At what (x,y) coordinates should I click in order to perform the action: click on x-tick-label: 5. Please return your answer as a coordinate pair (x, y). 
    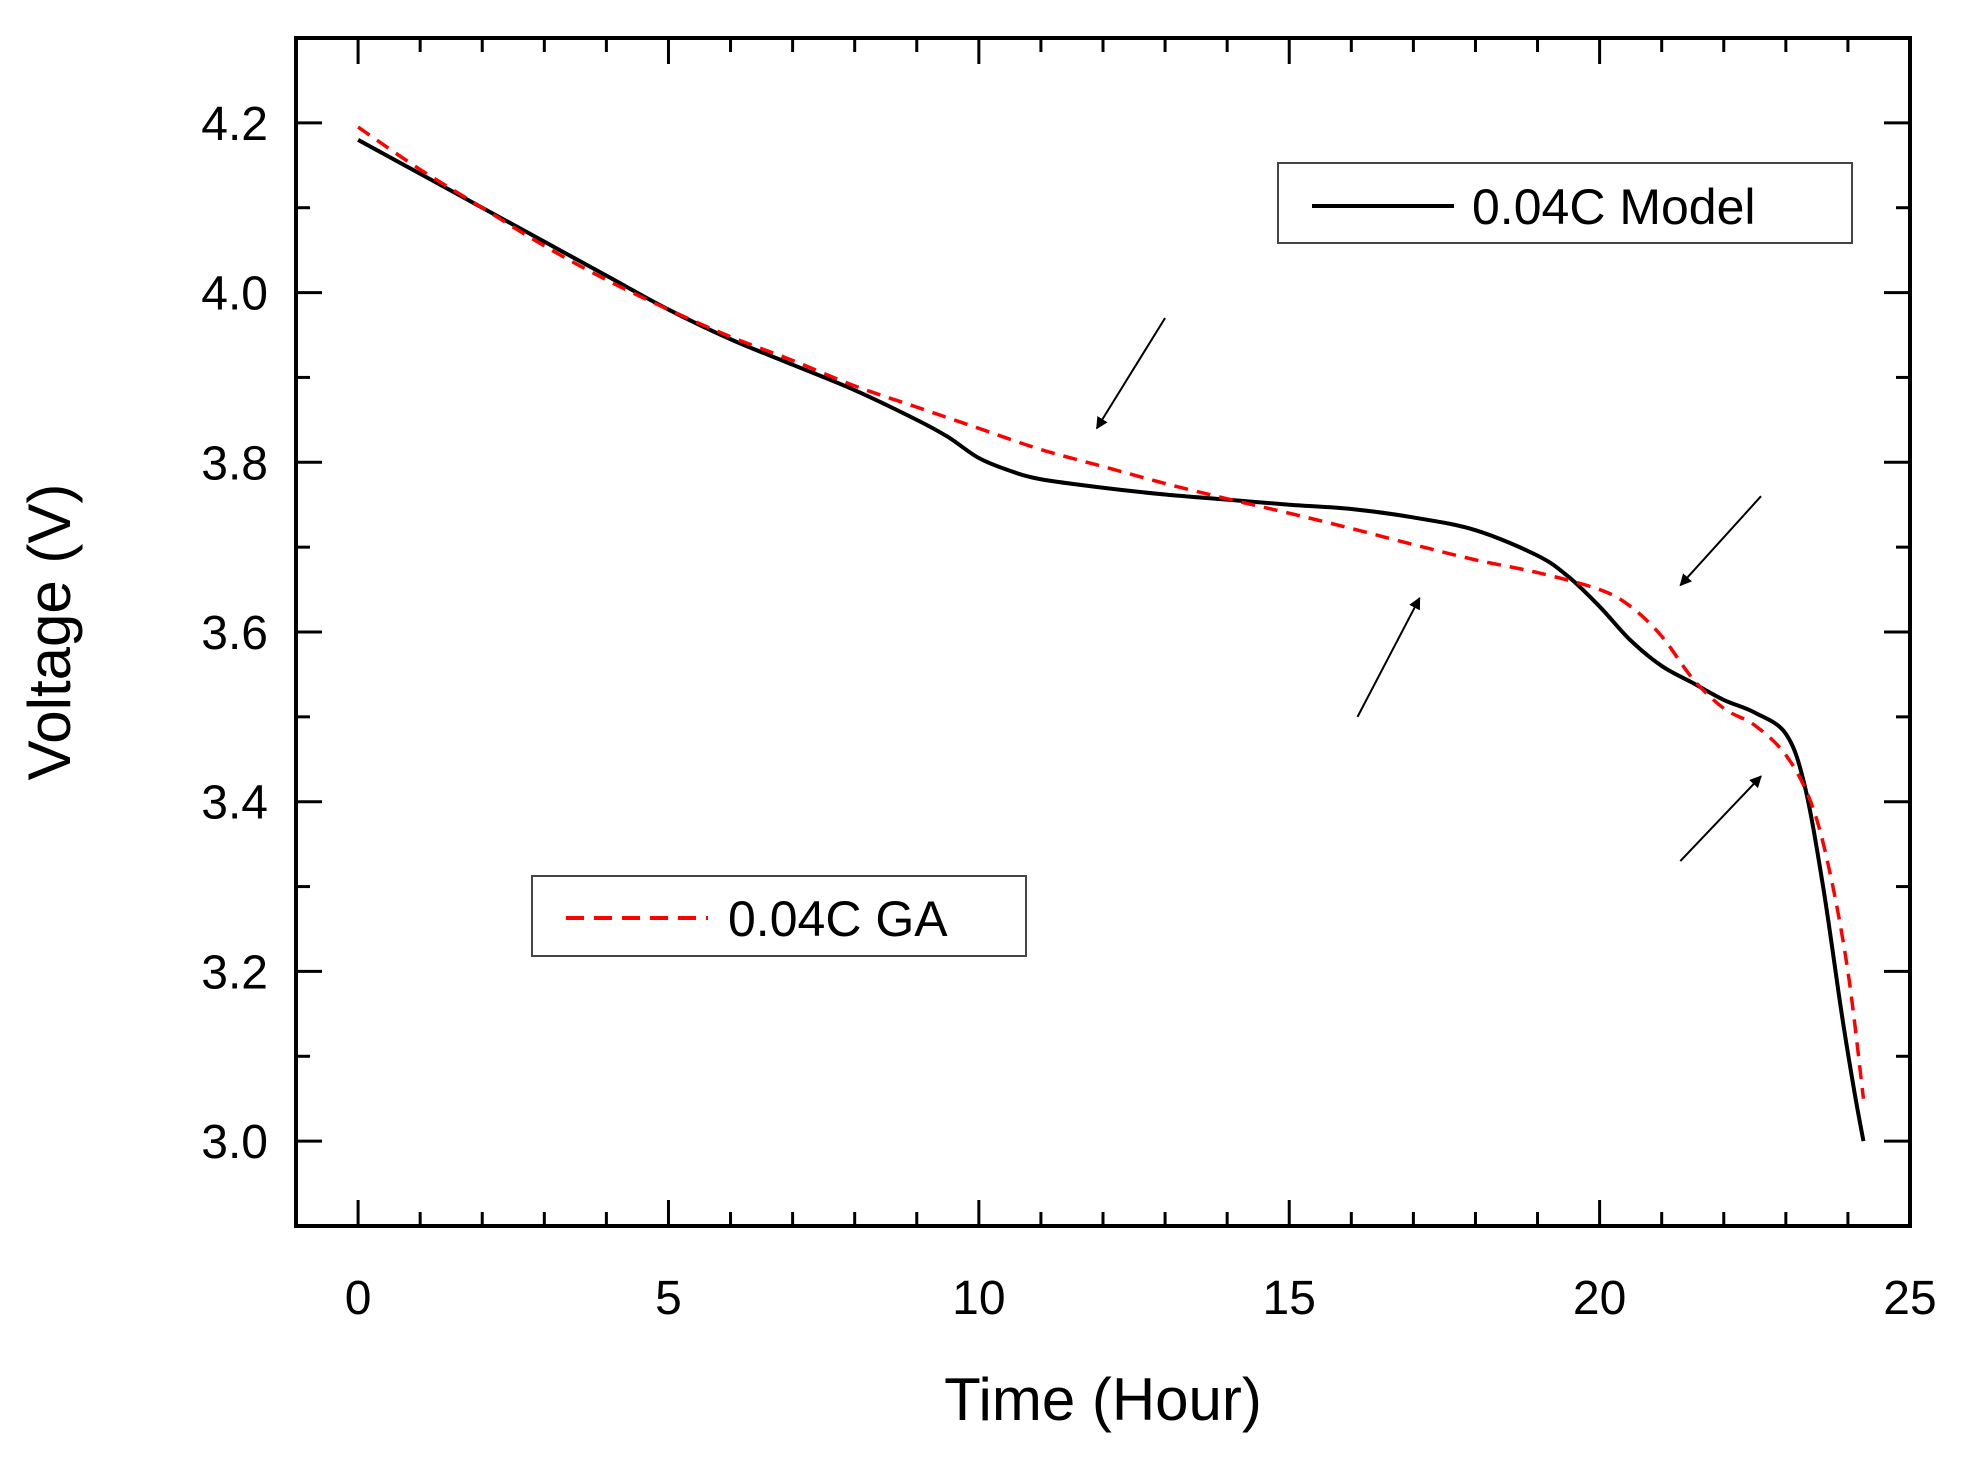
    Looking at the image, I should click on (668, 1298).